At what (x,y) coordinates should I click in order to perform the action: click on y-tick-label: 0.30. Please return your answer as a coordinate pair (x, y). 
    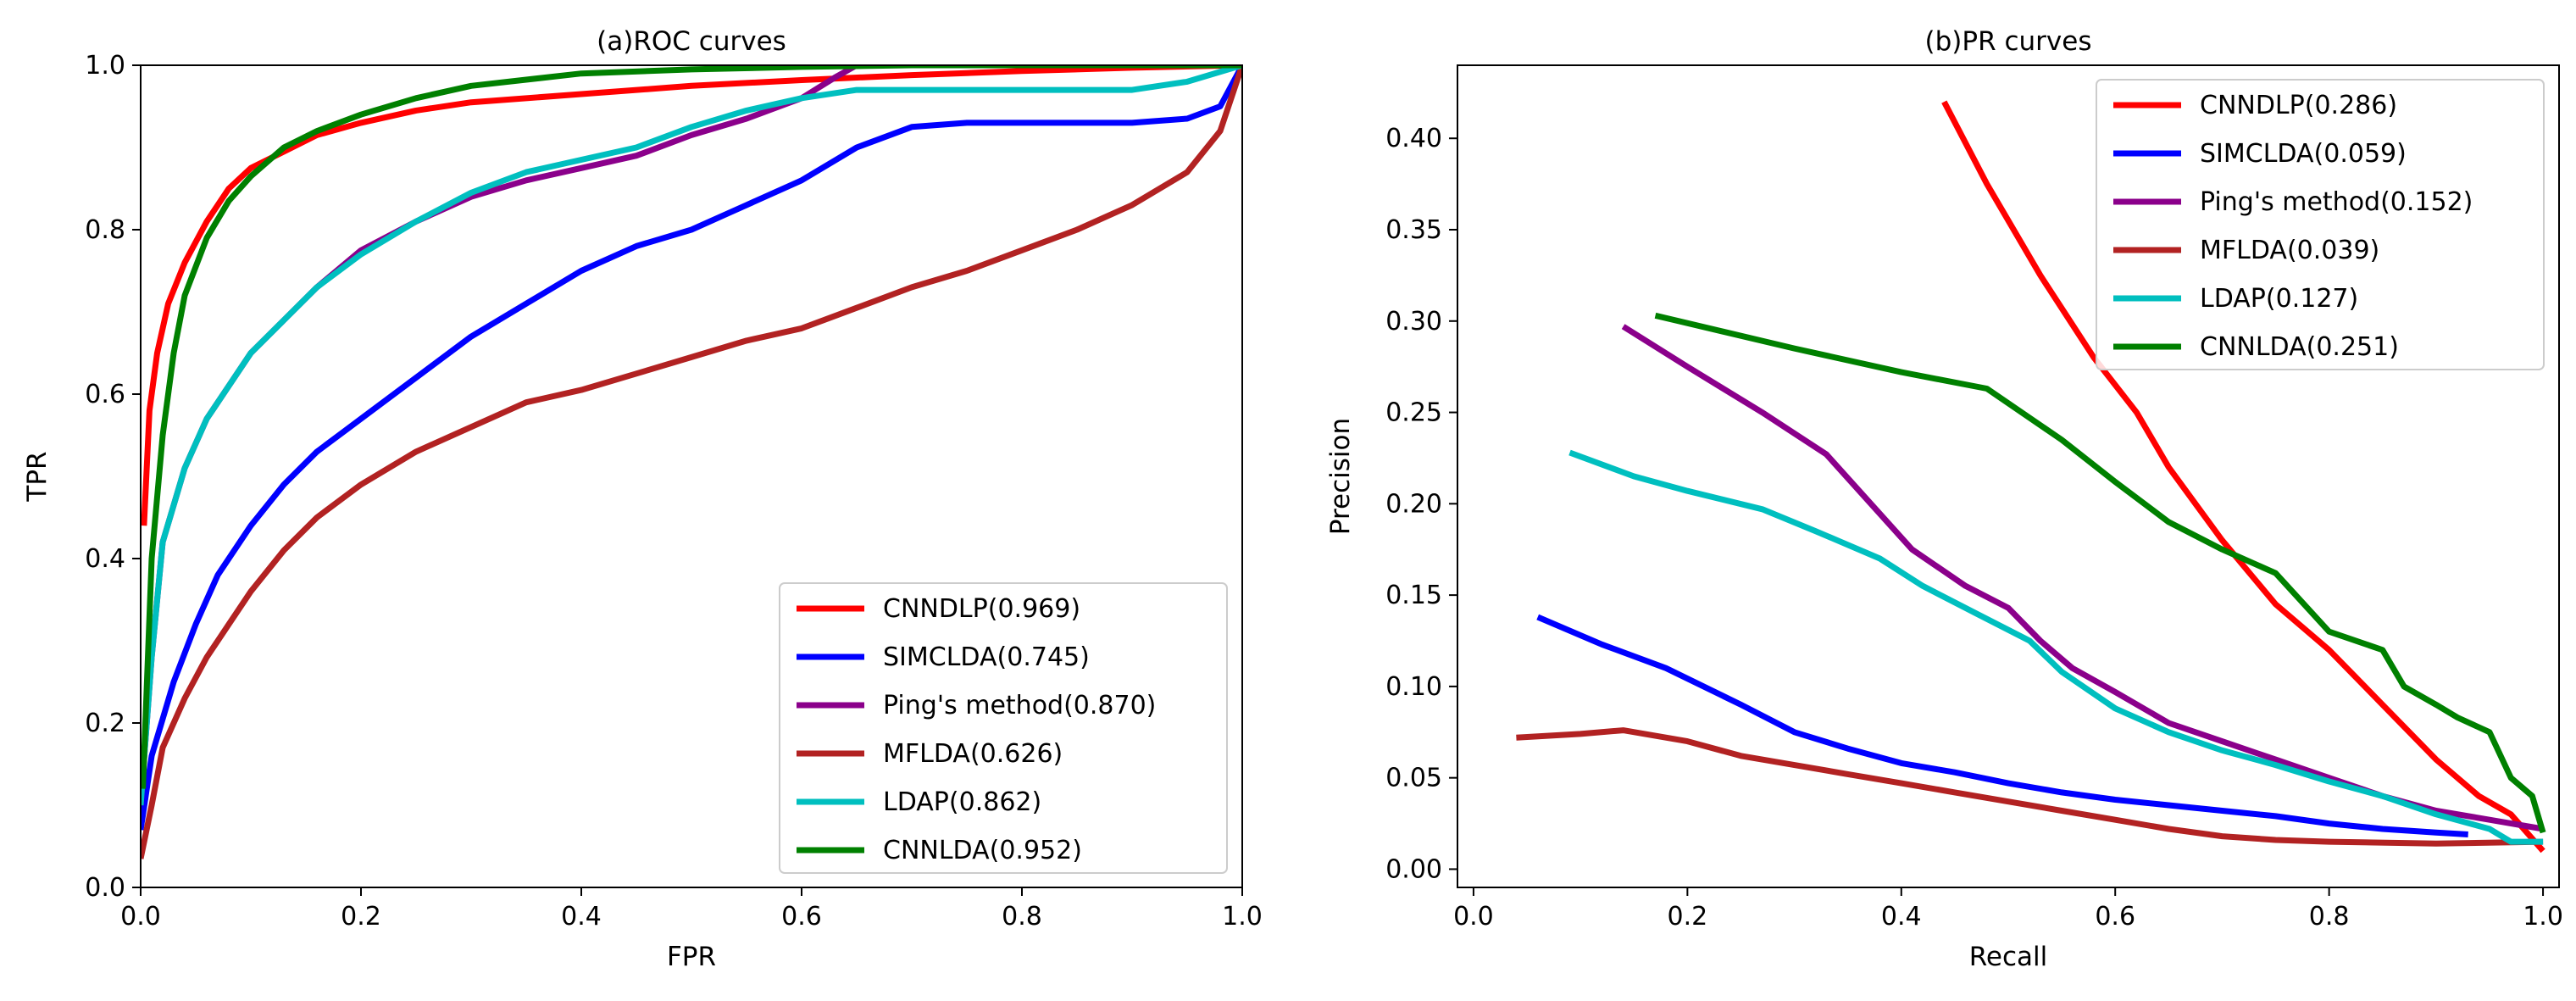
    Looking at the image, I should click on (1413, 321).